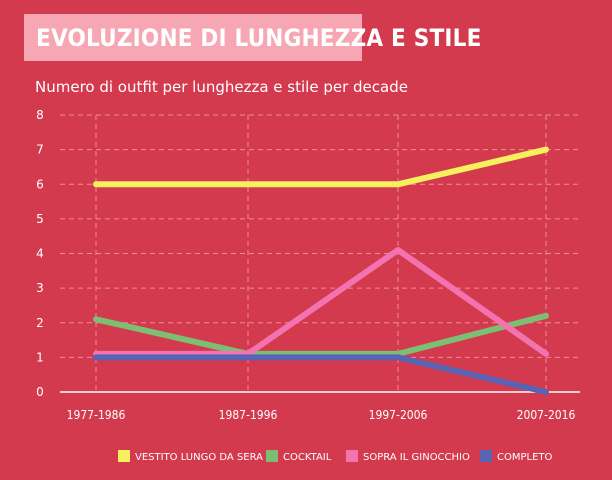 The image size is (612, 480). I want to click on y-tick-label: 3, so click(40, 288).